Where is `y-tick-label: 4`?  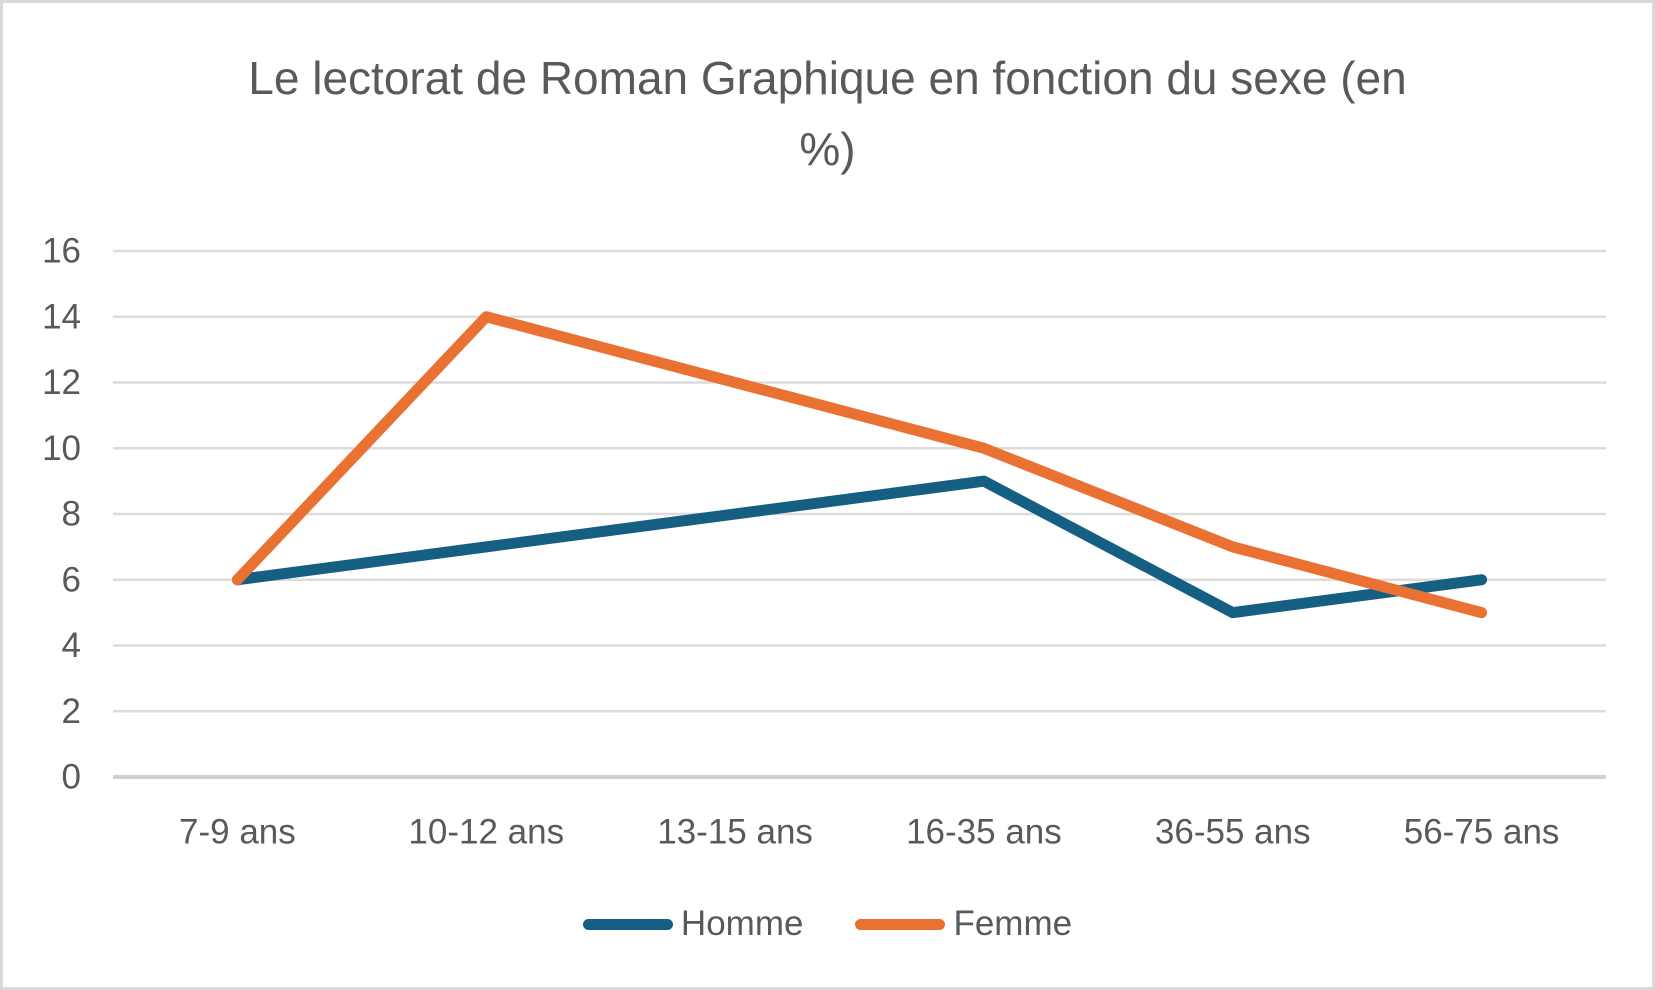
y-tick-label: 4 is located at coordinates (71, 645).